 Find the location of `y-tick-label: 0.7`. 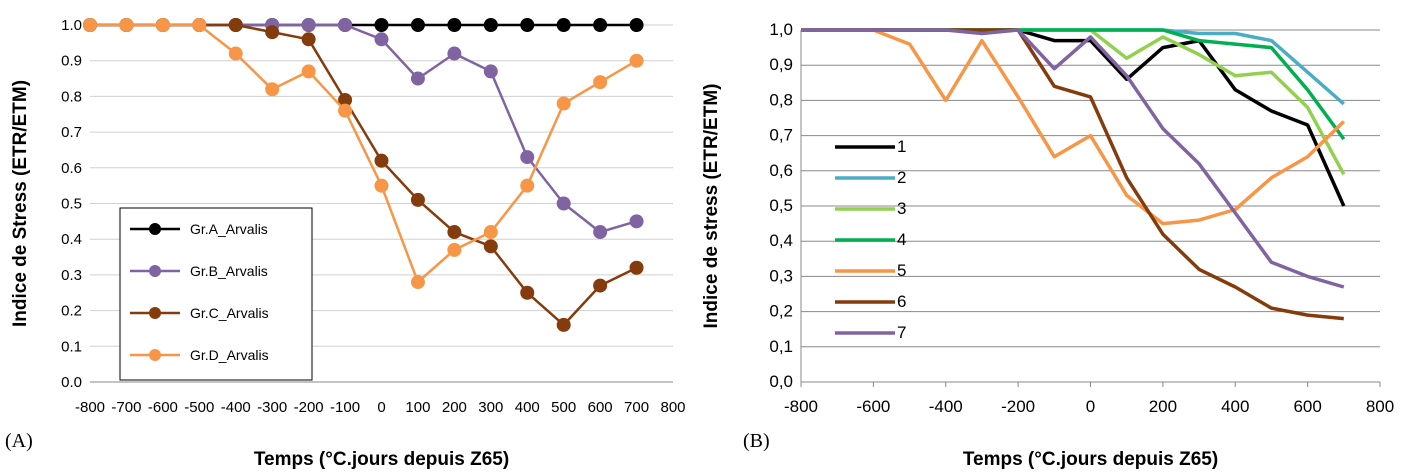

y-tick-label: 0.7 is located at coordinates (71, 132).